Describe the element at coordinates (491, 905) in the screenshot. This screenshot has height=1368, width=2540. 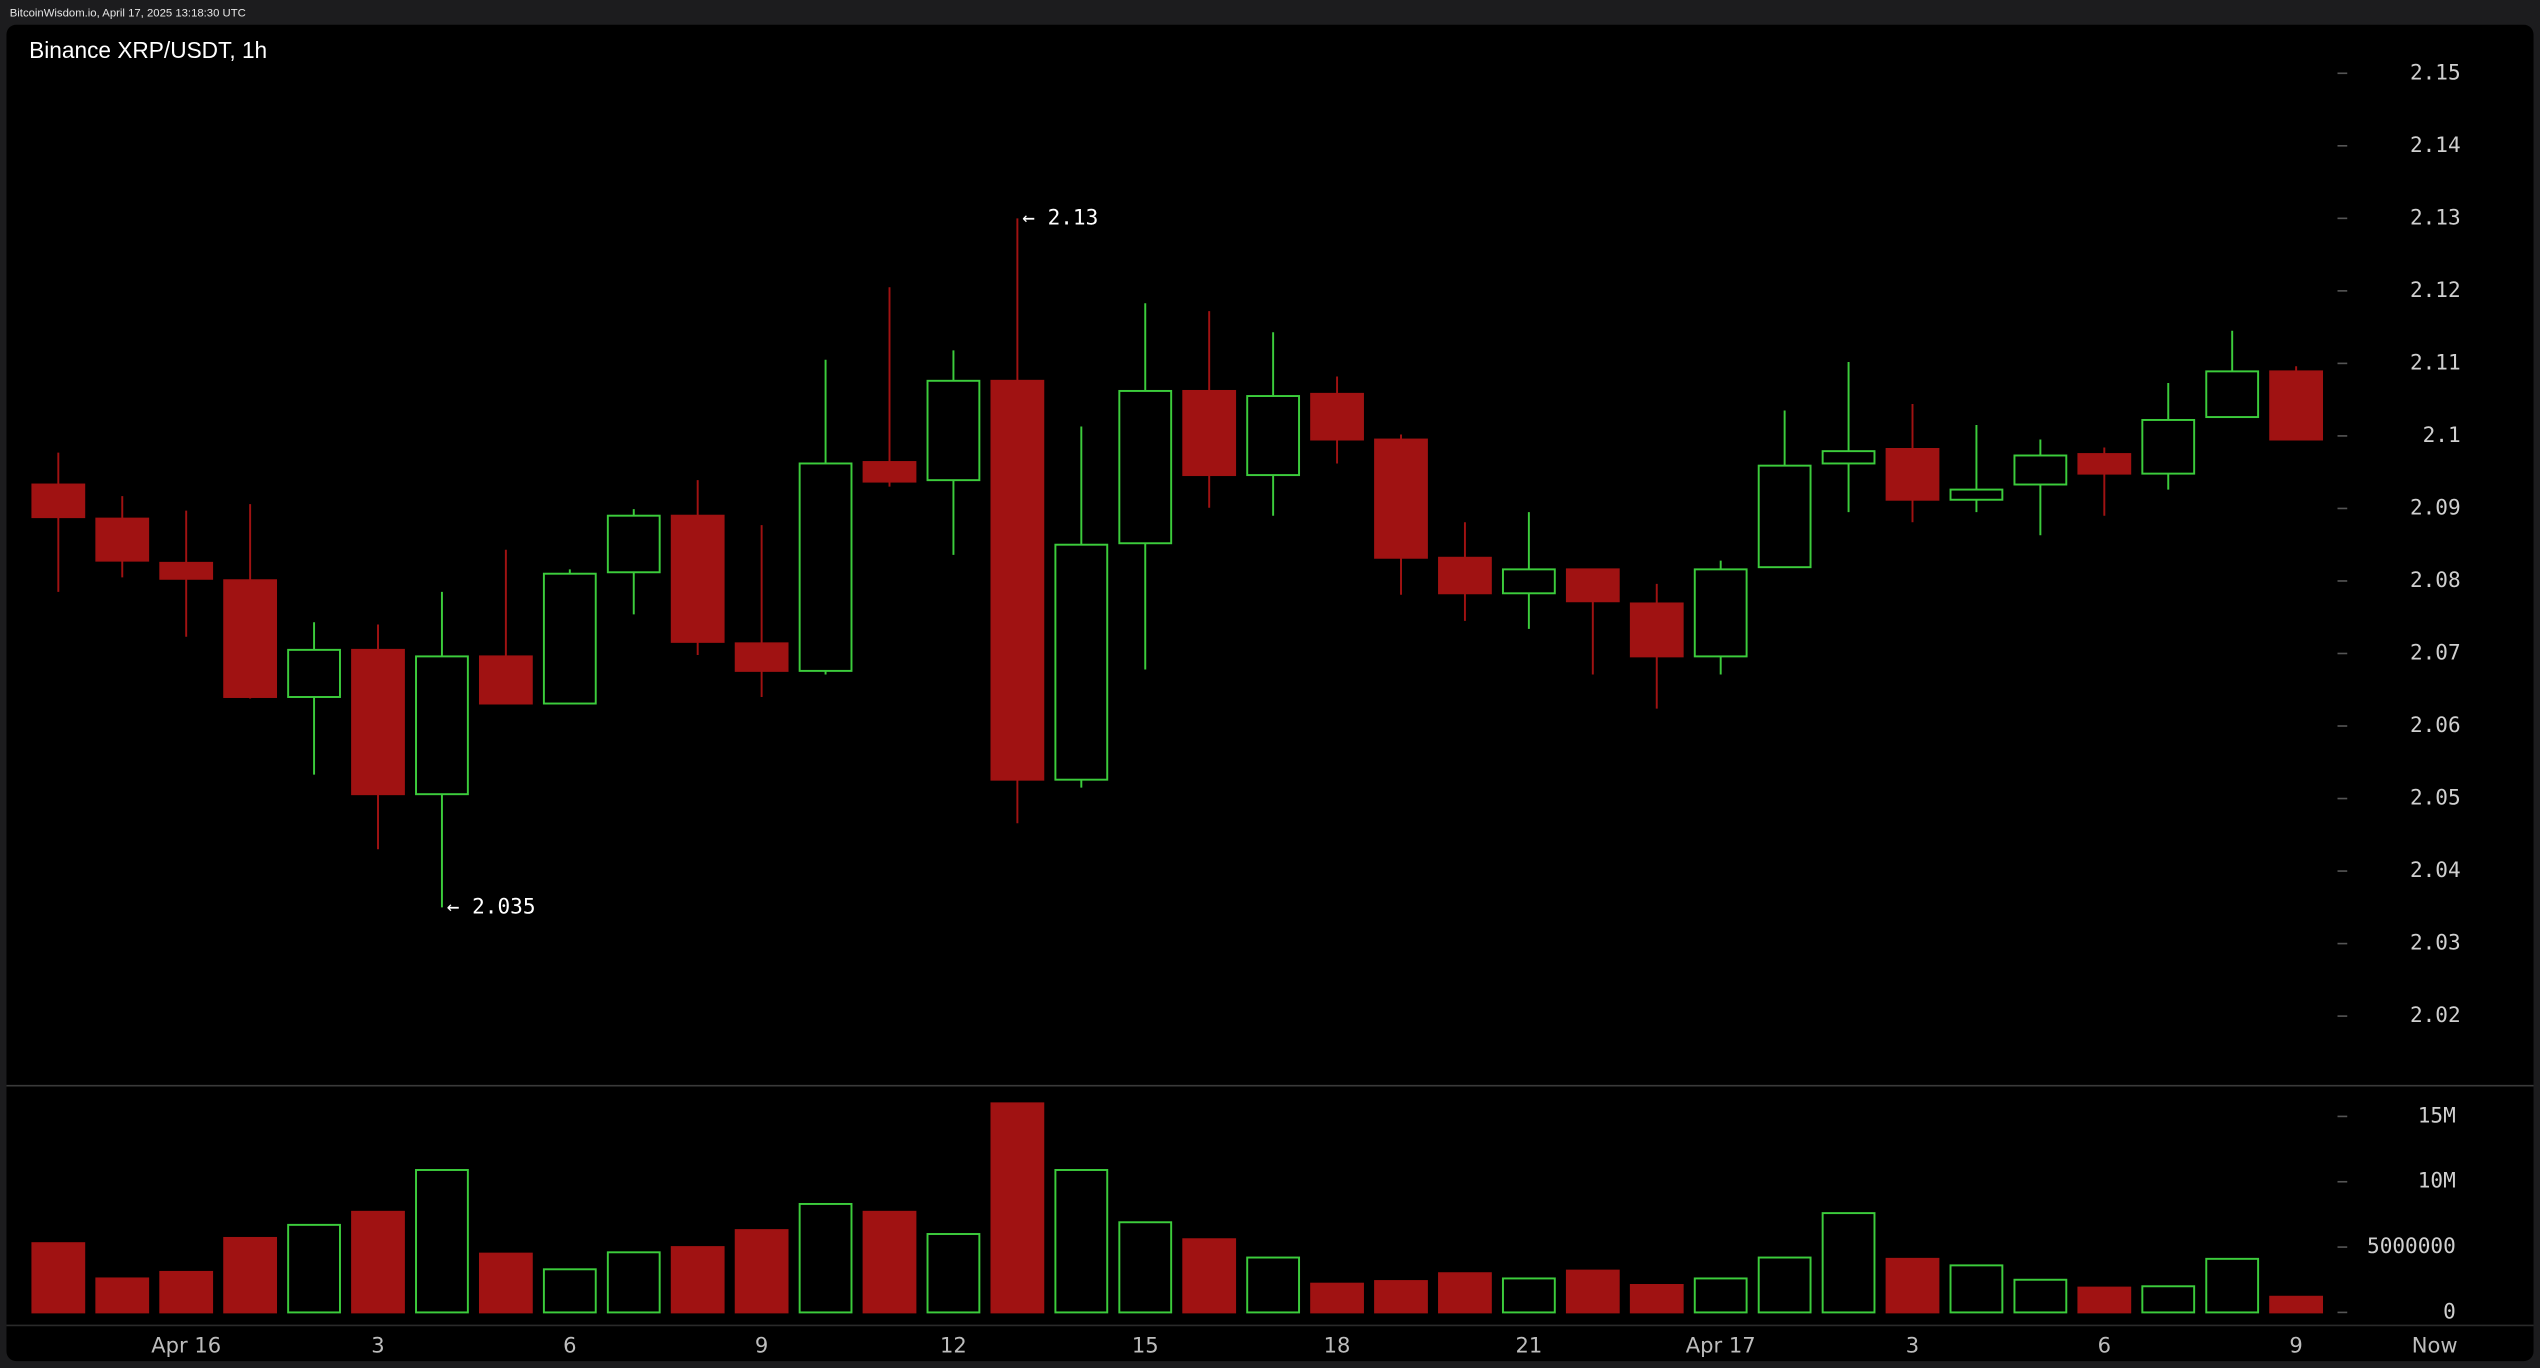
I see `low-annotation: ← 2.035` at that location.